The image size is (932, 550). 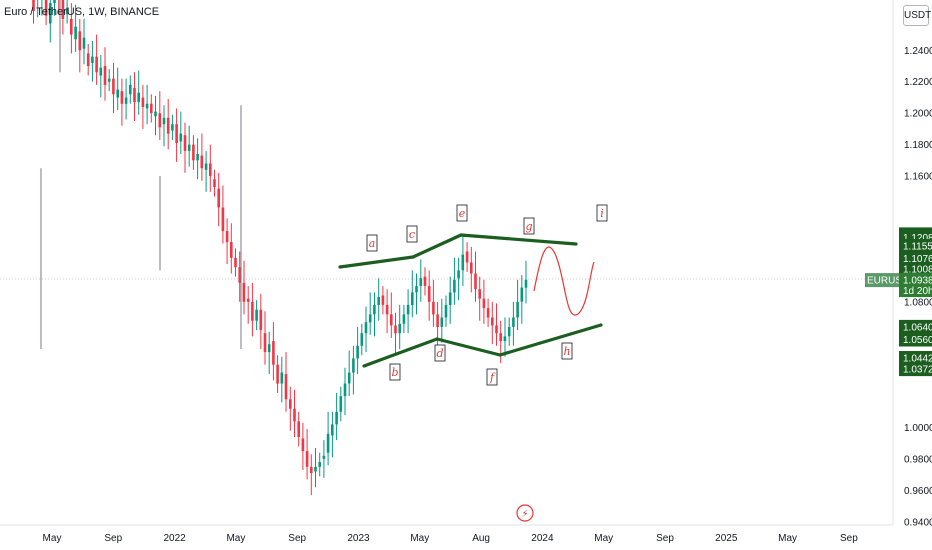 What do you see at coordinates (412, 234) in the screenshot?
I see `wave-label-c: c` at bounding box center [412, 234].